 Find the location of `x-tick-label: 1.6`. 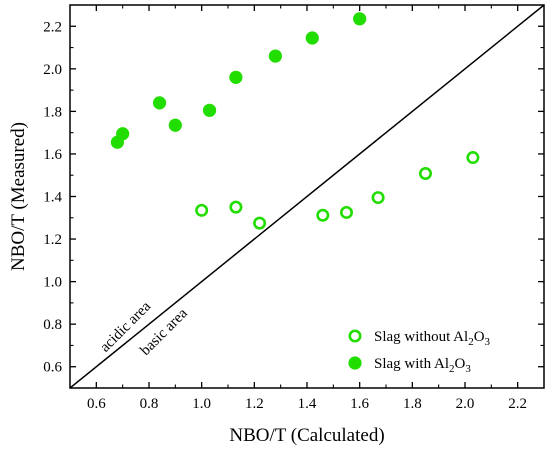

x-tick-label: 1.6 is located at coordinates (359, 404).